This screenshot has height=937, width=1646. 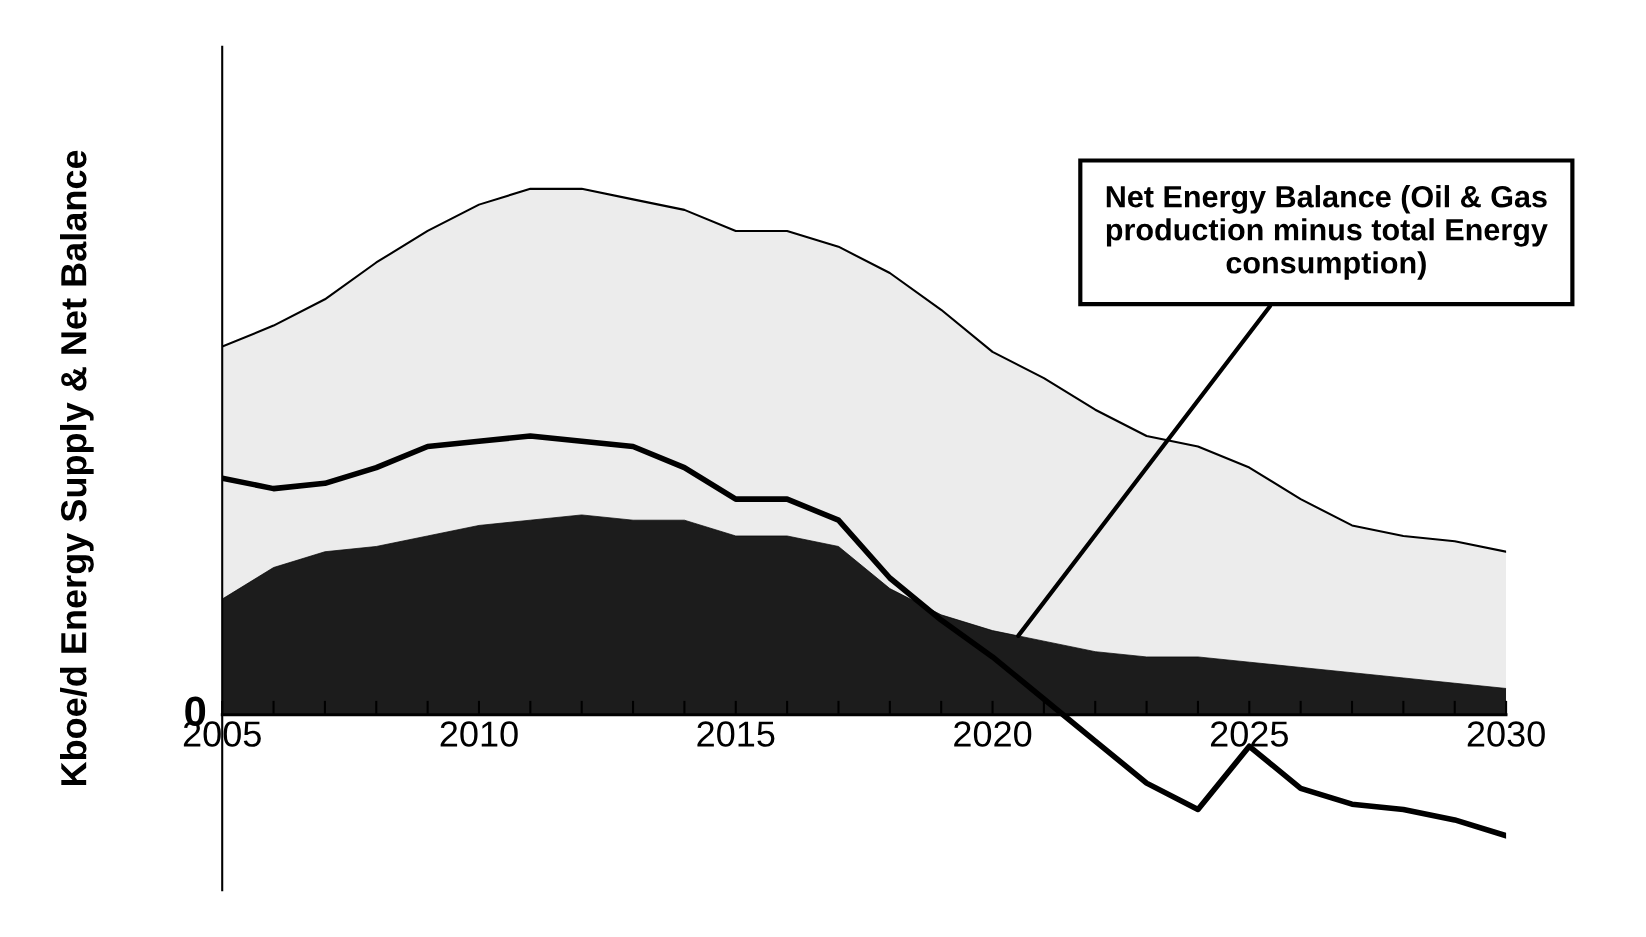 I want to click on x-tick-label: 2025, so click(x=1249, y=734).